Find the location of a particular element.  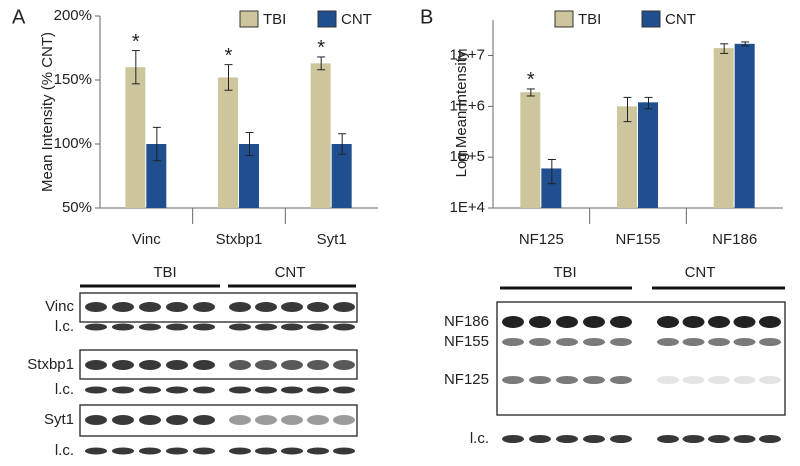

y-axis-label: Mean Intensity (% CNT) is located at coordinates (47, 112).